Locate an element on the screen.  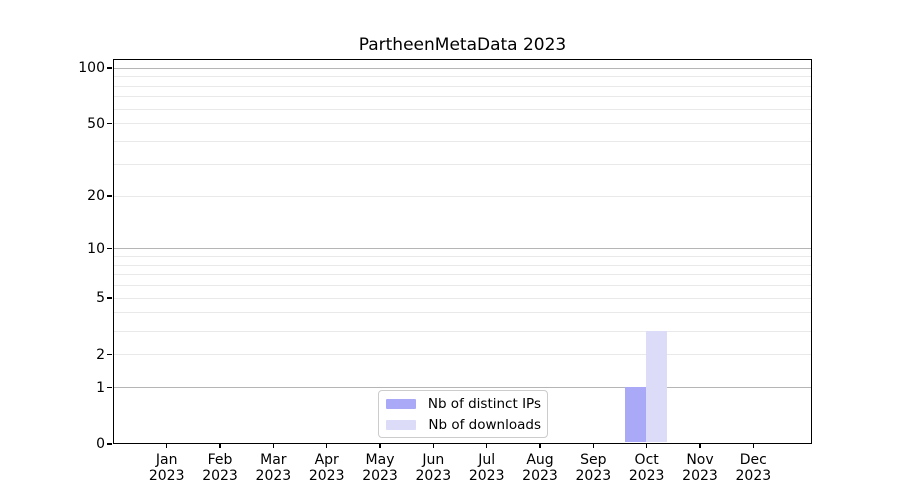
x-tick-month: Jun is located at coordinates (433, 460).